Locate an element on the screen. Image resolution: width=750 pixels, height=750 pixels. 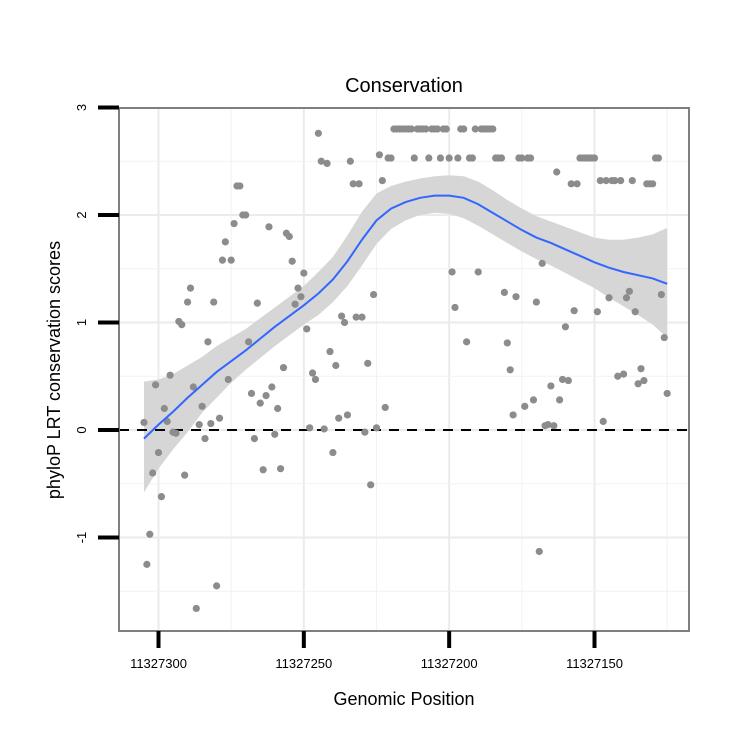
y-axis: -1 0 1 2 3 is located at coordinates (96, 323).